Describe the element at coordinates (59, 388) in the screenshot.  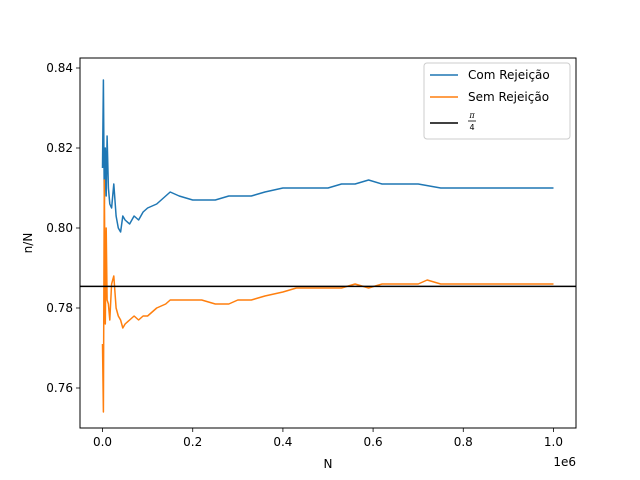
I see `y-tick-label: 0.76` at that location.